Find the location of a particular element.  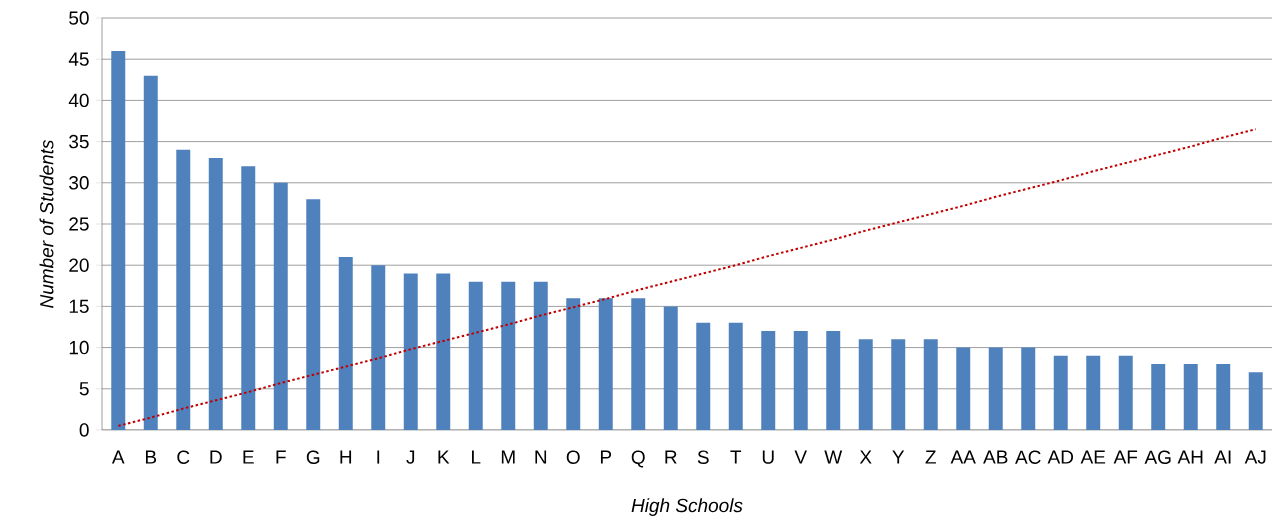

y-tick-label: 35 is located at coordinates (79, 141).